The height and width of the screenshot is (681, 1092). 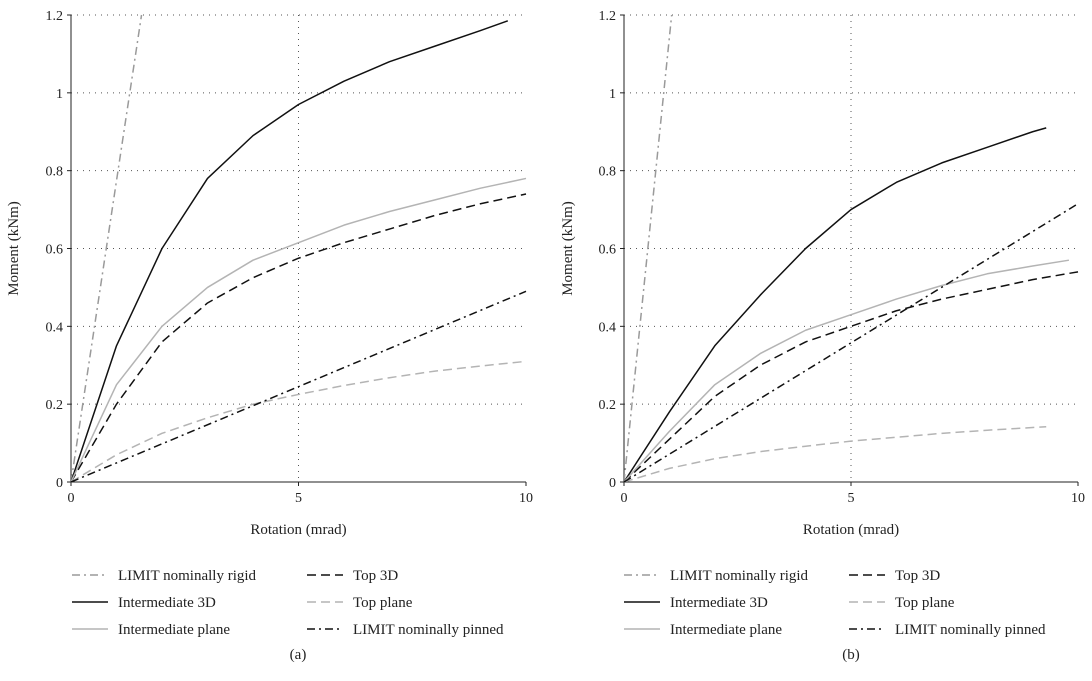 I want to click on series-line-top-3d, so click(x=851, y=376).